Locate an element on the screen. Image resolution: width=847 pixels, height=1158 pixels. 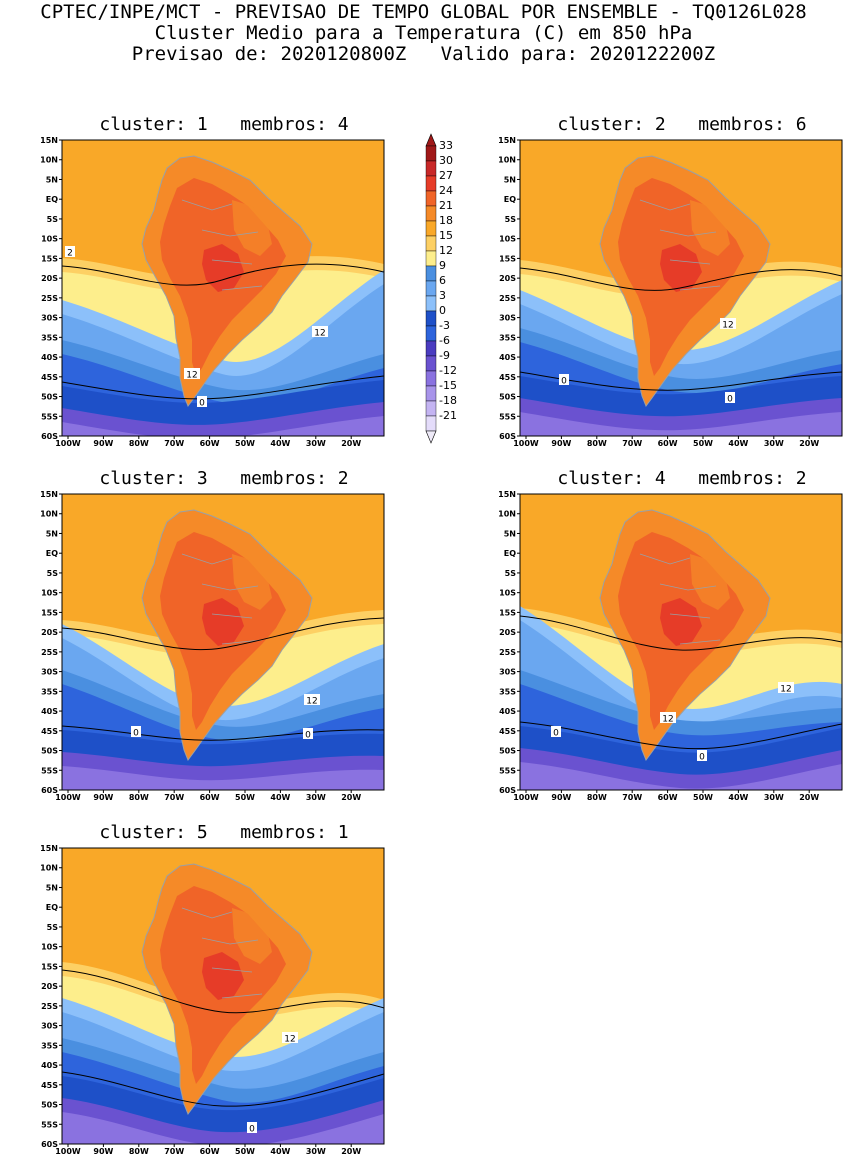
lon-label: 90W is located at coordinates (103, 443).